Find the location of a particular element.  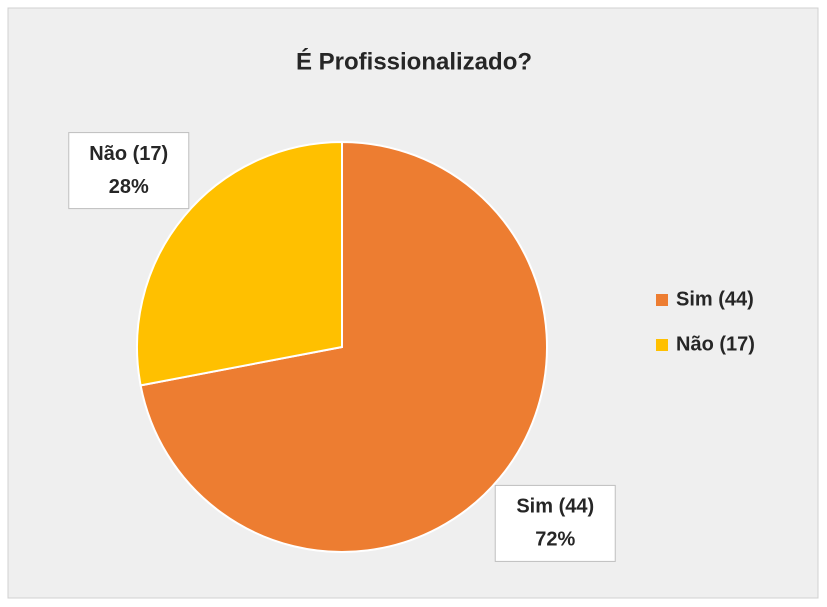

data-label-category: Não (17) is located at coordinates (128, 154).